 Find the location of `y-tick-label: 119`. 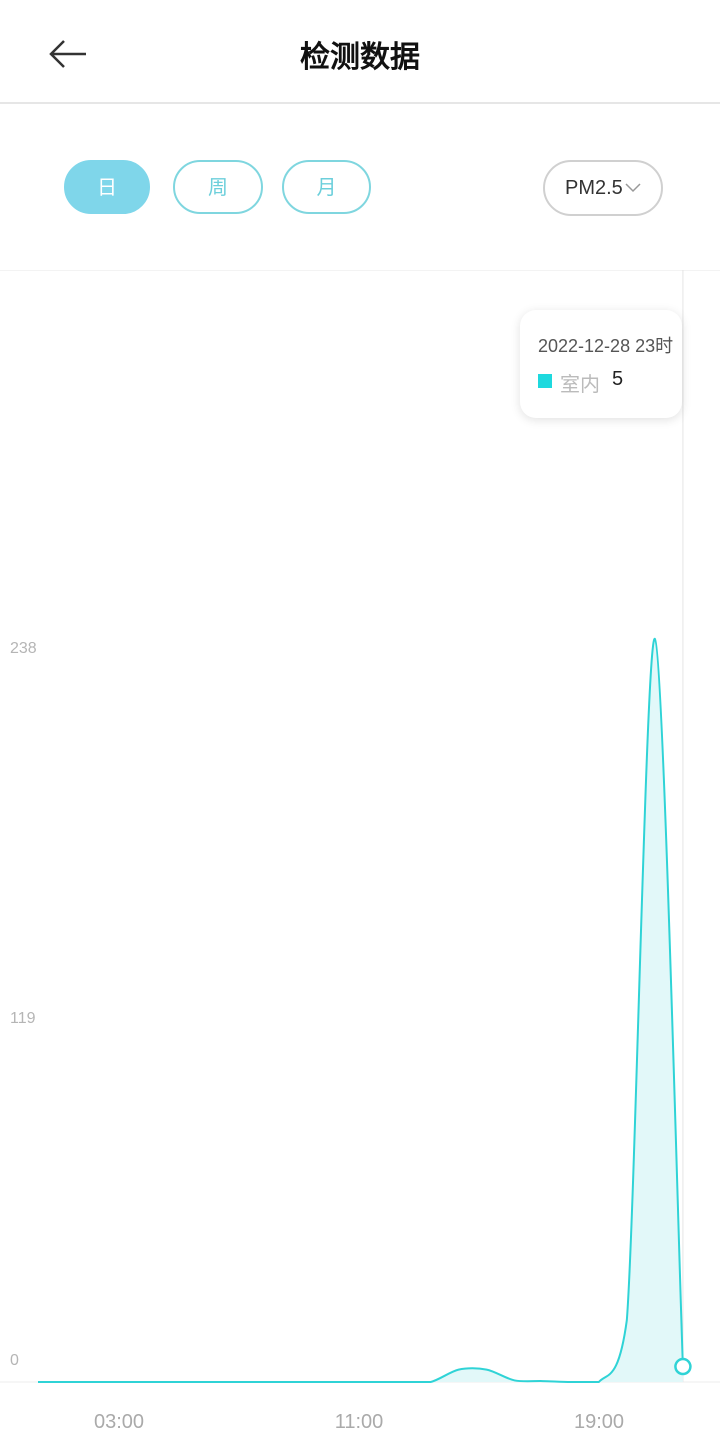

y-tick-label: 119 is located at coordinates (23, 1018).